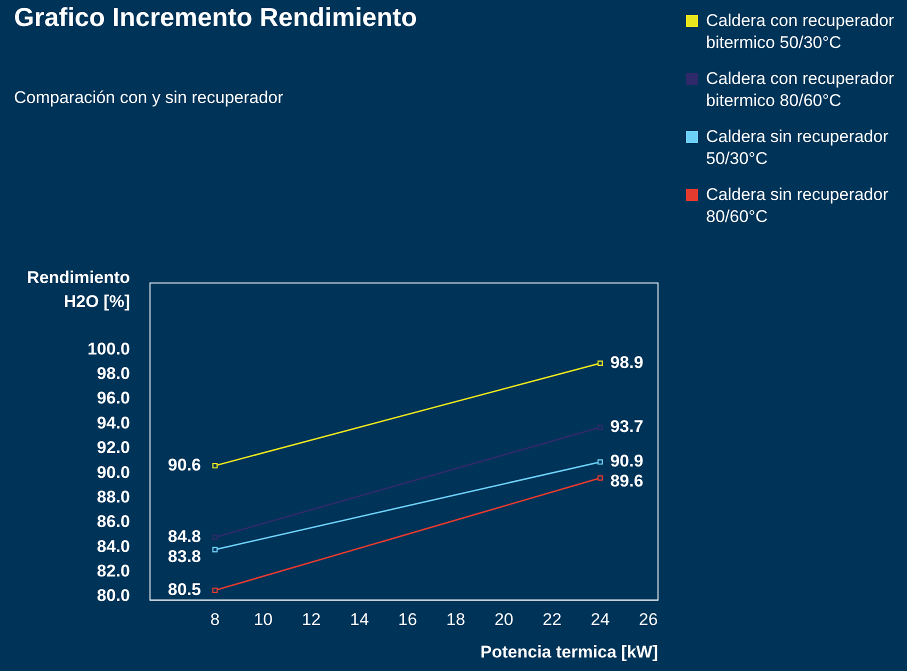 The height and width of the screenshot is (671, 907). I want to click on x-tick-label: 10, so click(263, 620).